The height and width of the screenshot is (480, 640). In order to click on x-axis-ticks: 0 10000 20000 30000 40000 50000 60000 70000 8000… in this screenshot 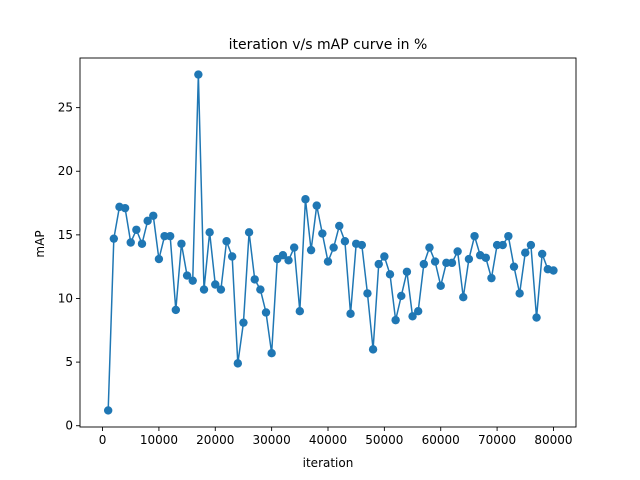, I will do `click(336, 437)`.